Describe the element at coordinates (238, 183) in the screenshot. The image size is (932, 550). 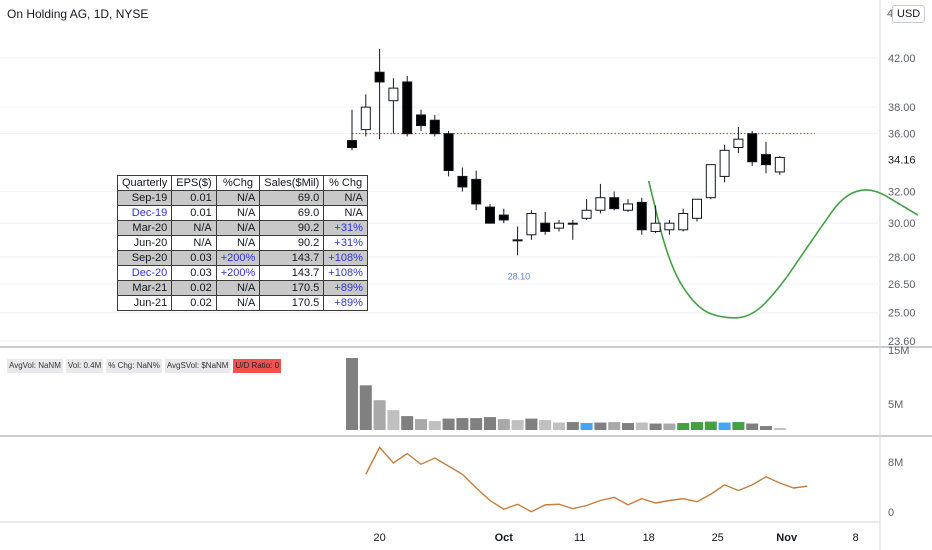
I see `table-header: %Chg` at that location.